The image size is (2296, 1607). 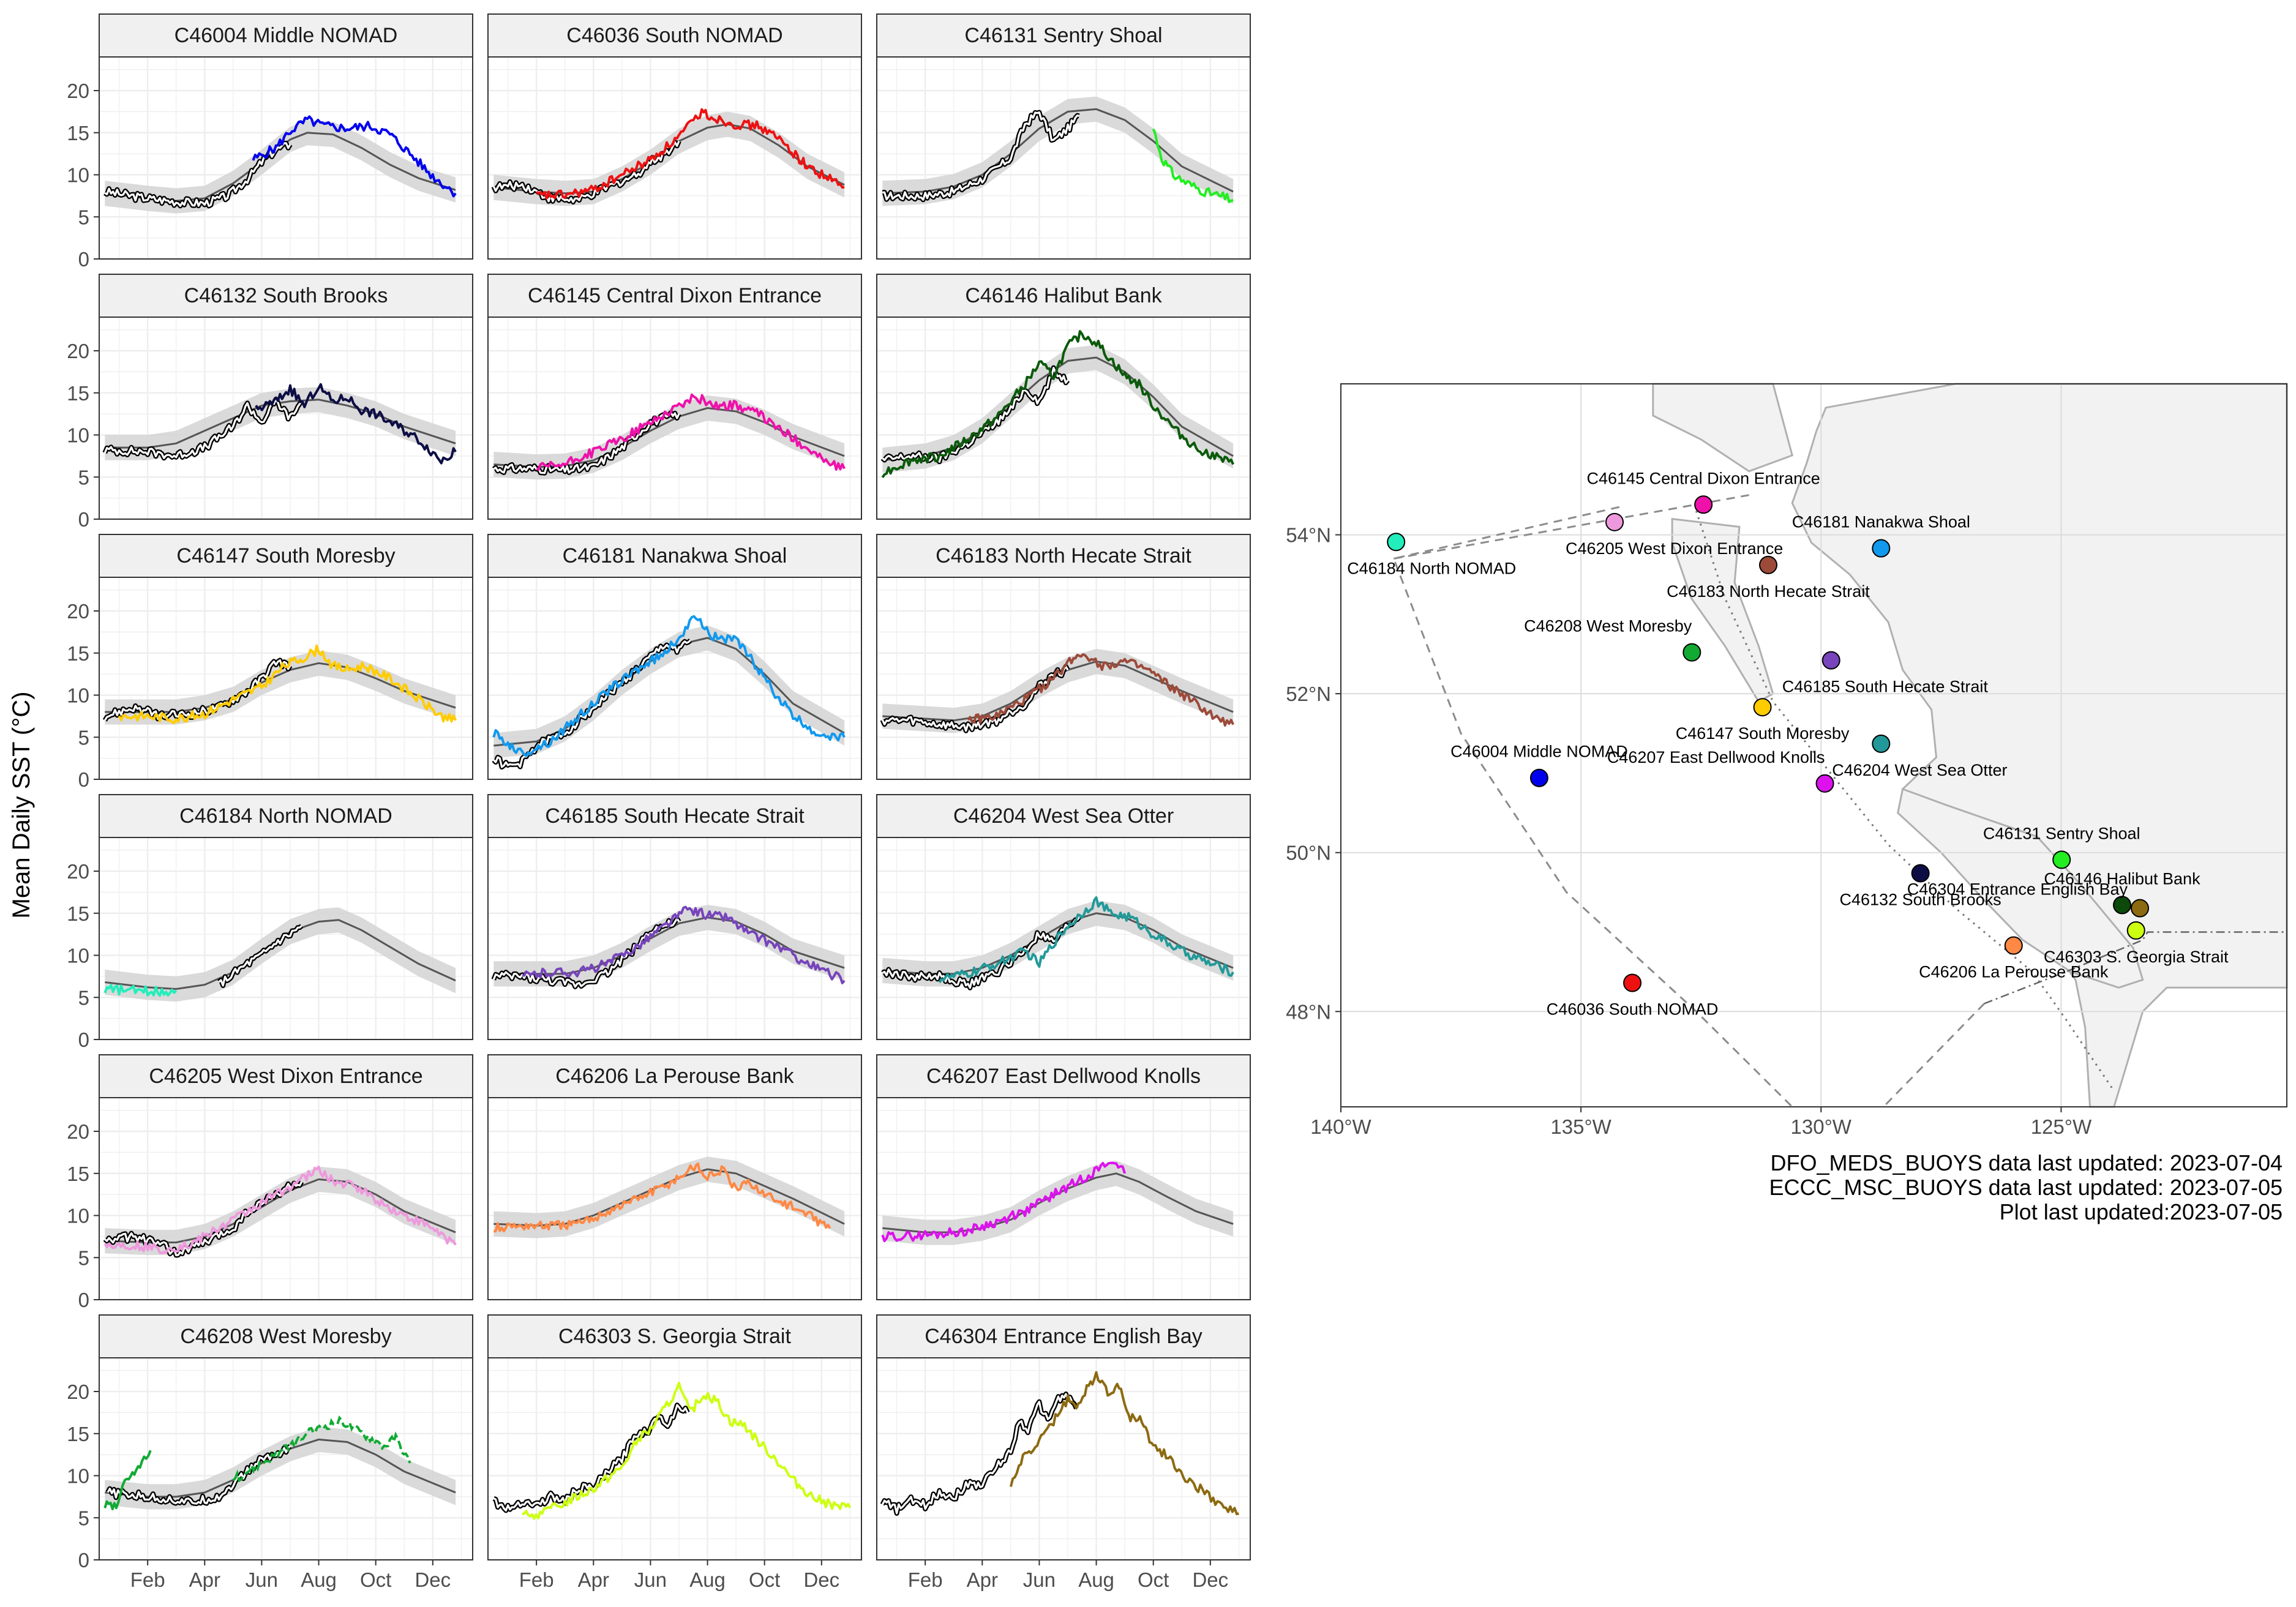 I want to click on panel-title: C46207 East Dellwood Knolls, so click(x=1063, y=1076).